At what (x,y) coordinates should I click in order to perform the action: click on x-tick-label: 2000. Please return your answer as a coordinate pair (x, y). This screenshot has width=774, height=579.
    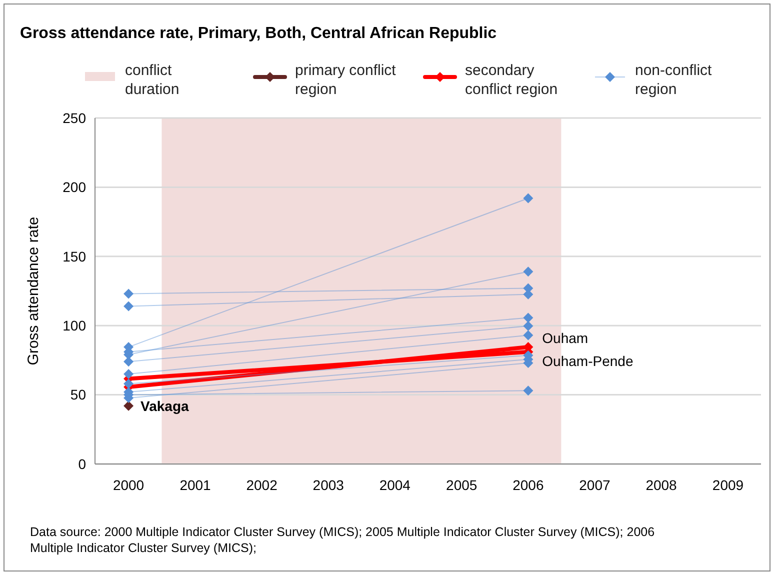
    Looking at the image, I should click on (128, 485).